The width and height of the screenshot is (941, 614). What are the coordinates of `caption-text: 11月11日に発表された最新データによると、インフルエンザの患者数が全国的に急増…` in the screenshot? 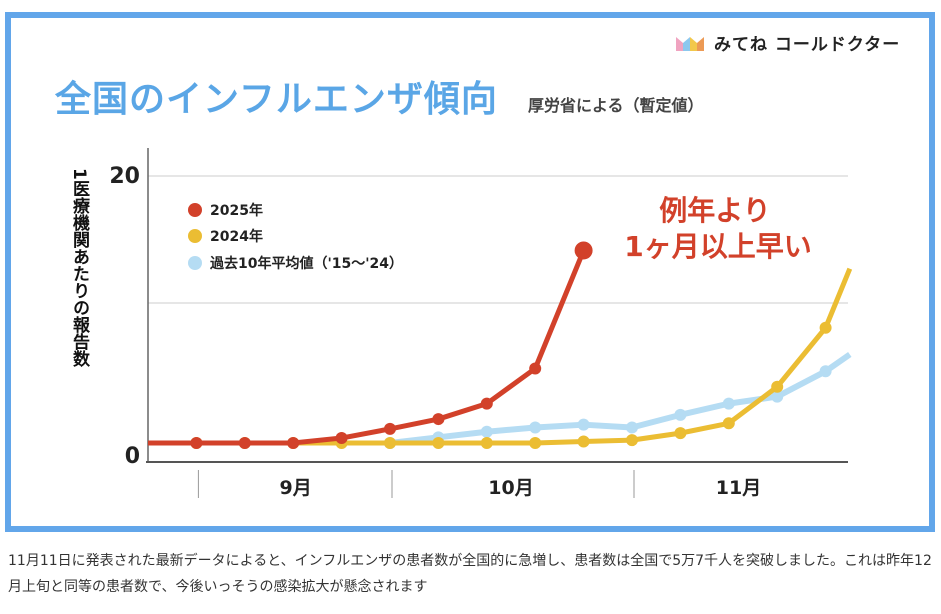 It's located at (470, 574).